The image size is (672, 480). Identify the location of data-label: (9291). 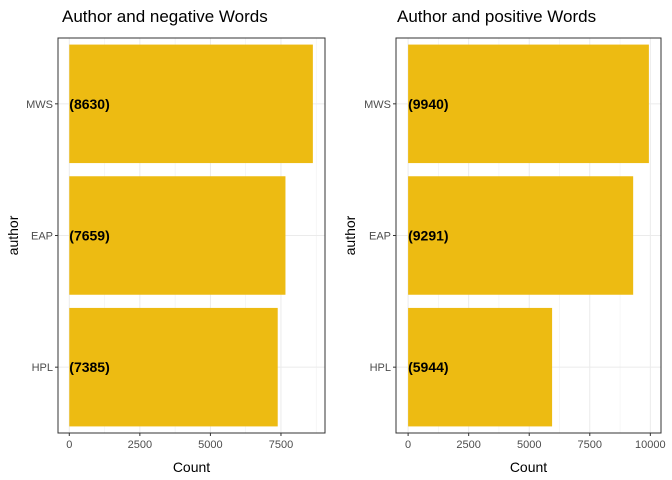
(428, 236).